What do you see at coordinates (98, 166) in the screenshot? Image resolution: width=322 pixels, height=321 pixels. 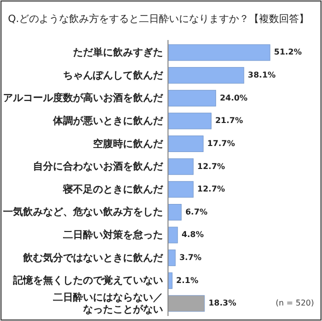 I see `y-tick-label: 自分に合わないお酒を飲んだ` at bounding box center [98, 166].